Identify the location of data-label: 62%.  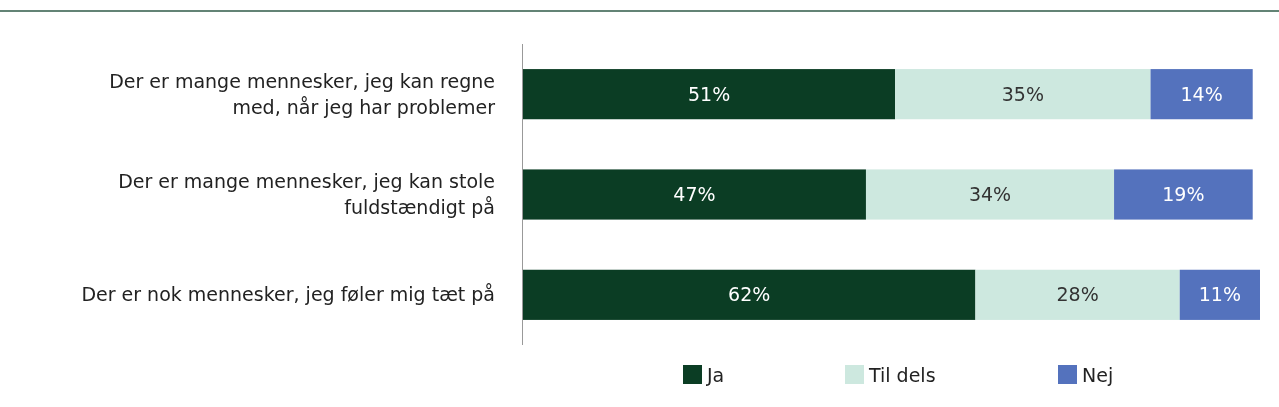
(749, 294).